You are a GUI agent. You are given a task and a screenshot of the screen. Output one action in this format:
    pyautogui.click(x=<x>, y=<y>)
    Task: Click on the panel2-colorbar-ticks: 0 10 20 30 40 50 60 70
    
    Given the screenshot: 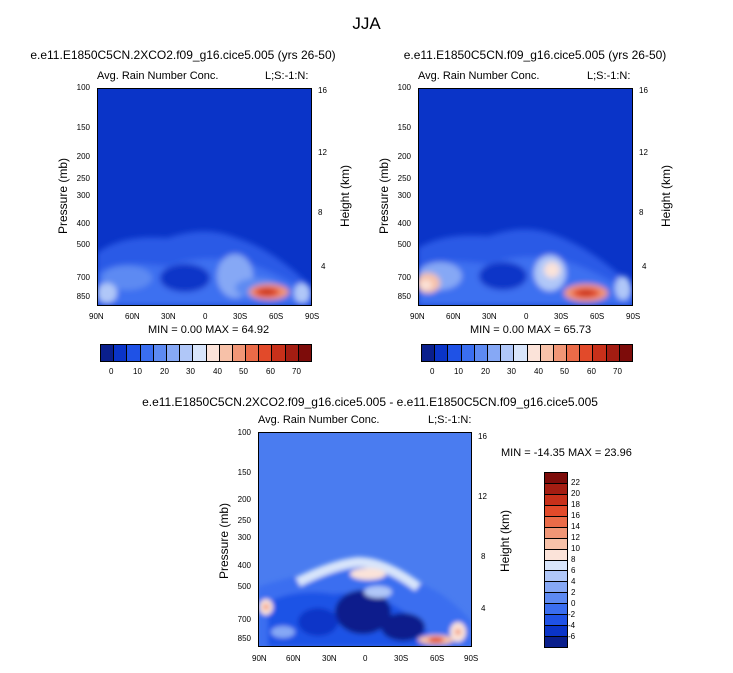 What is the action you would take?
    pyautogui.click(x=527, y=373)
    